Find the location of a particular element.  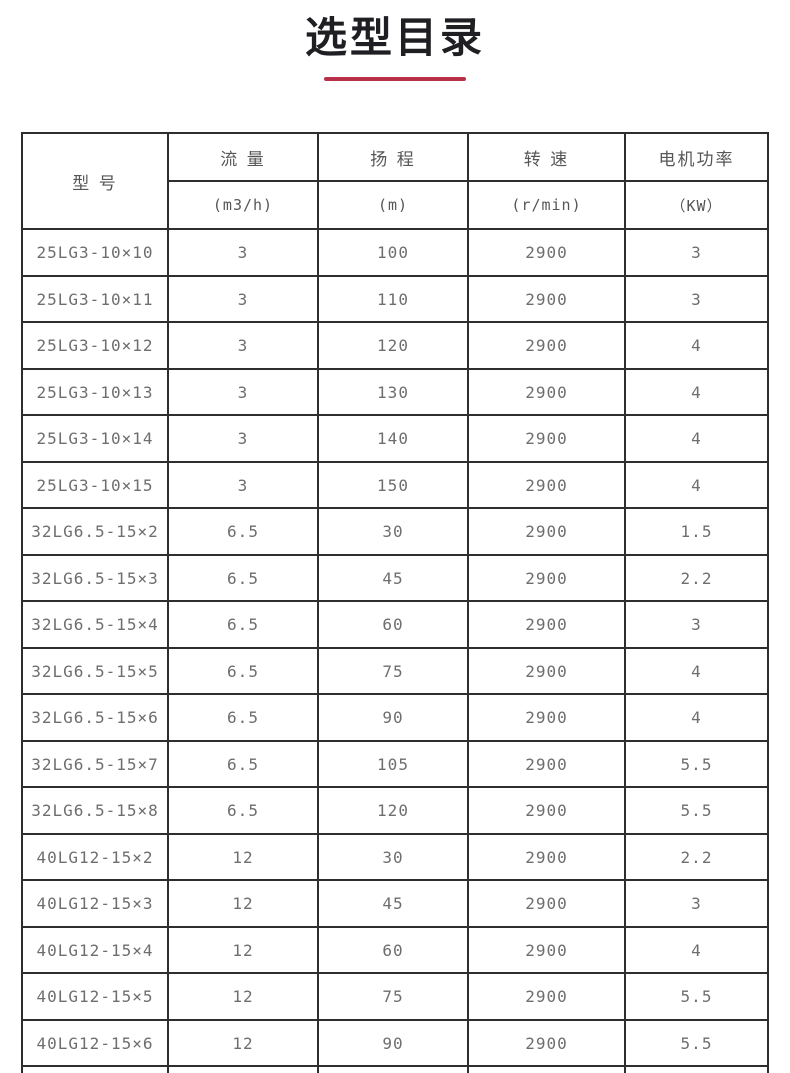

head-cell: 105 is located at coordinates (393, 764).